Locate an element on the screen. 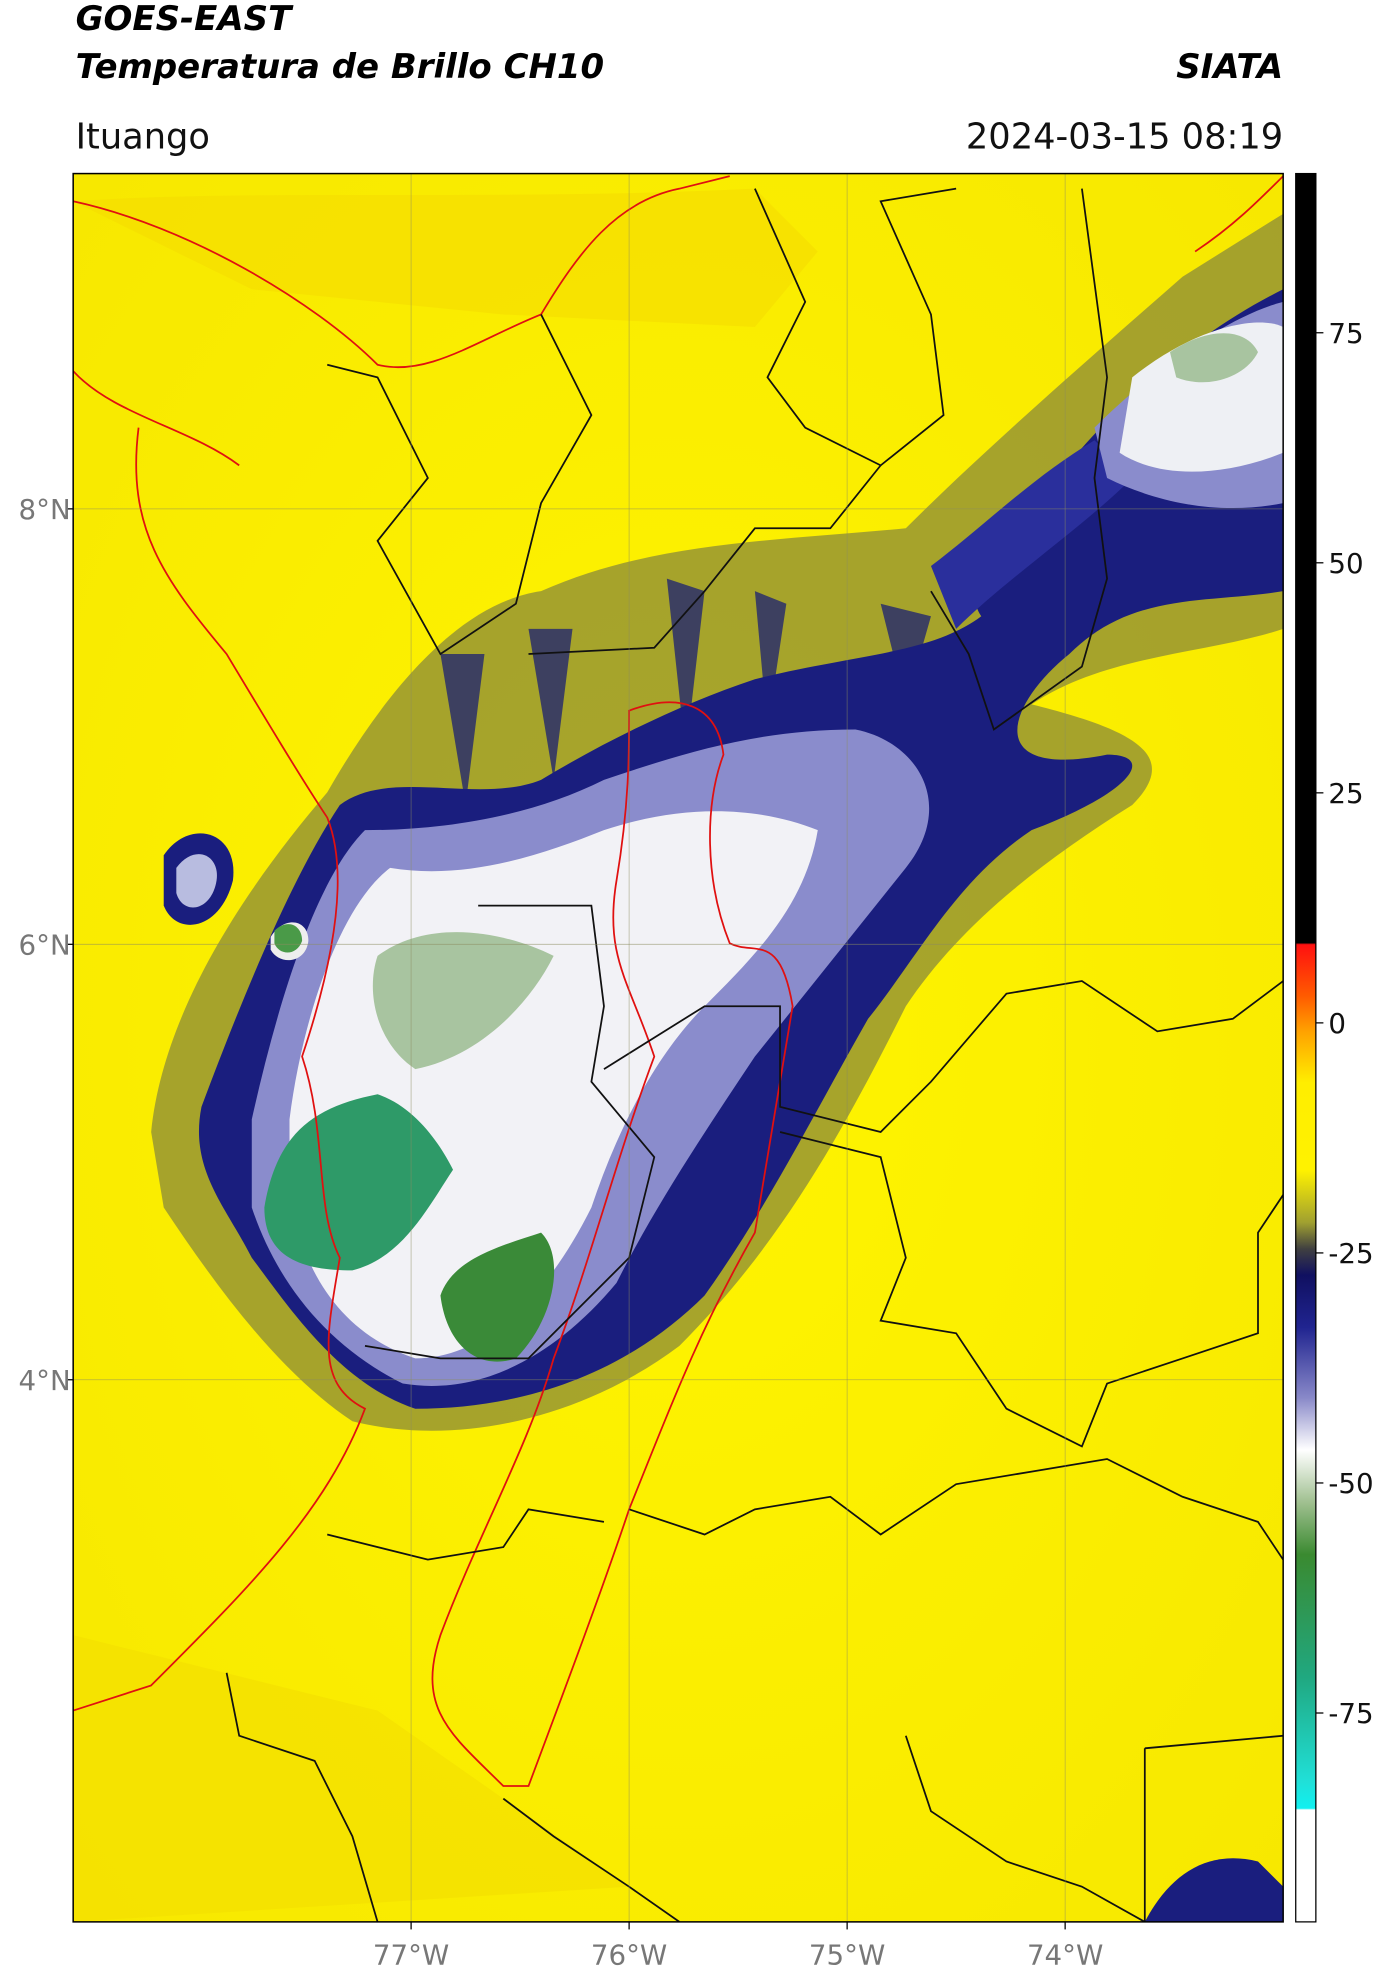  source: SIATA is located at coordinates (1229, 67).